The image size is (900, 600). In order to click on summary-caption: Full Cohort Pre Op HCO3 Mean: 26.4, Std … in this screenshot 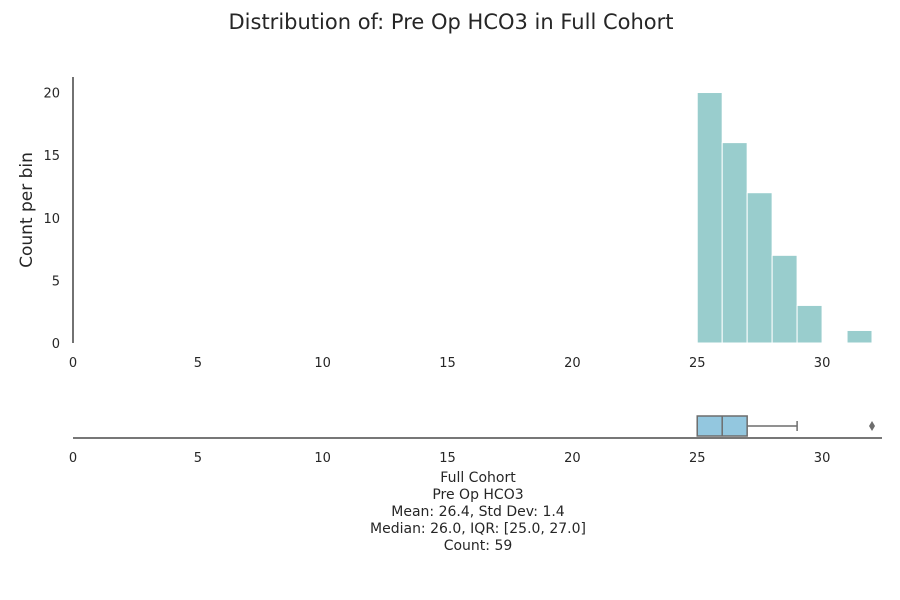, I will do `click(478, 512)`.